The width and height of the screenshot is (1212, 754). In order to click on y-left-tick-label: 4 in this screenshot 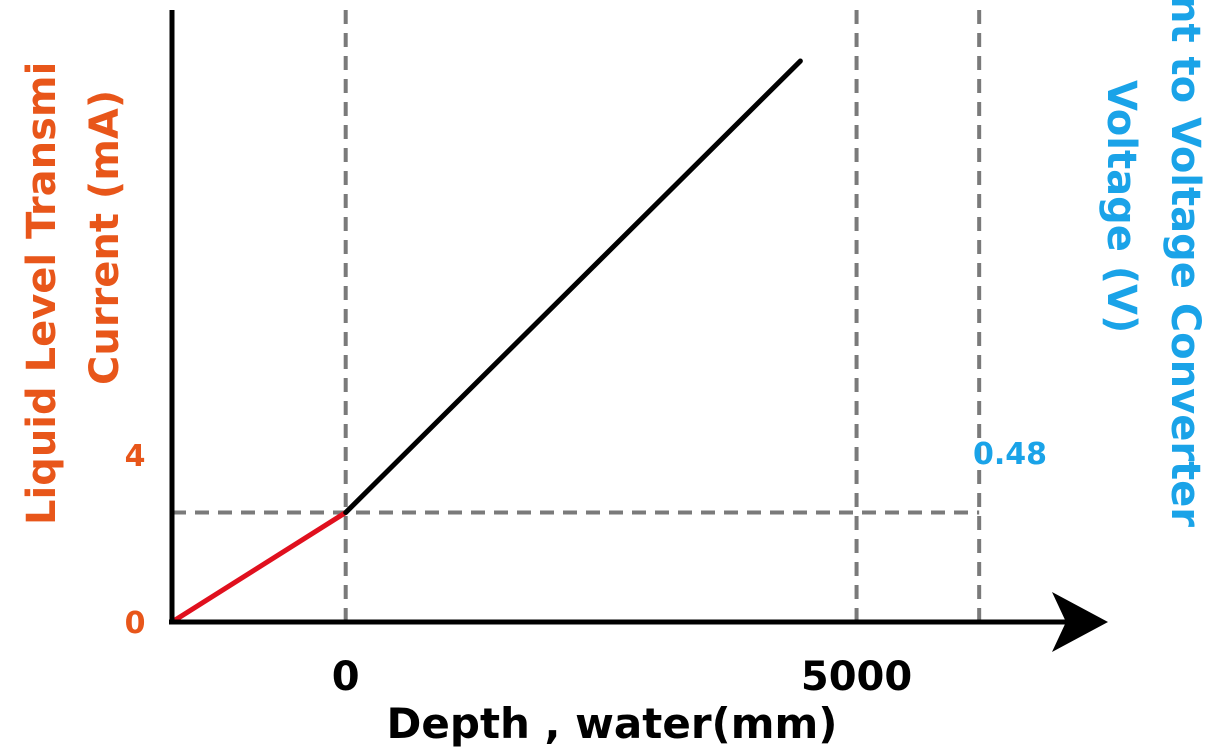, I will do `click(135, 456)`.